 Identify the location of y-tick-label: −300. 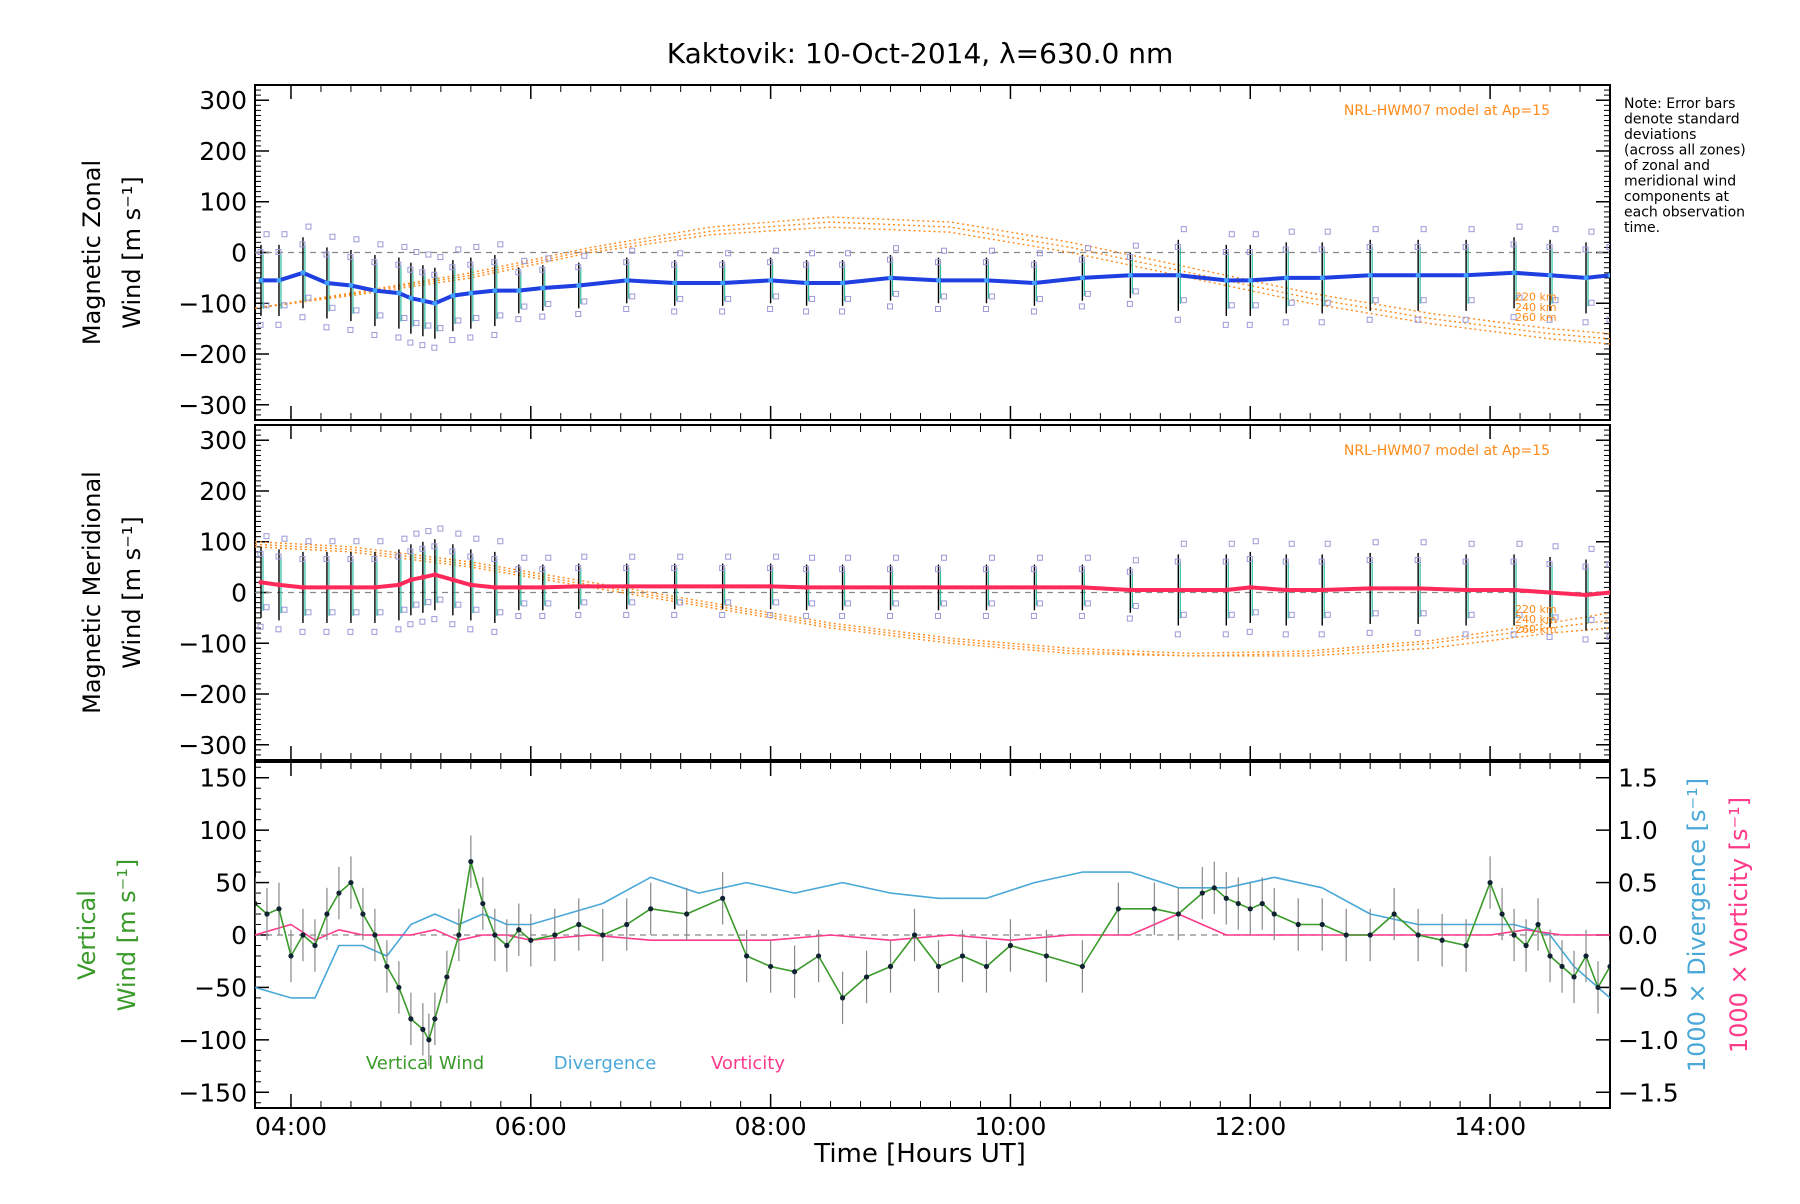
(212, 745).